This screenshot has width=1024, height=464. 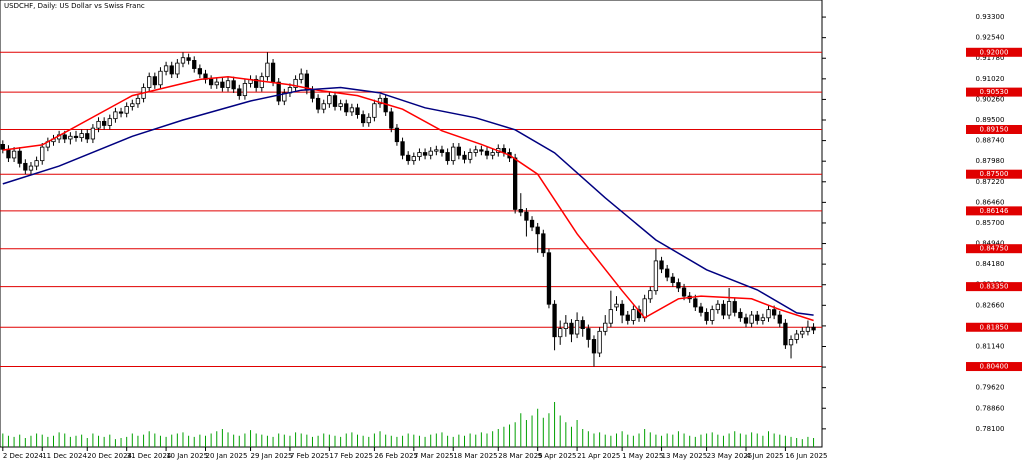 What do you see at coordinates (990, 79) in the screenshot?
I see `y-tick-label: 0.91020` at bounding box center [990, 79].